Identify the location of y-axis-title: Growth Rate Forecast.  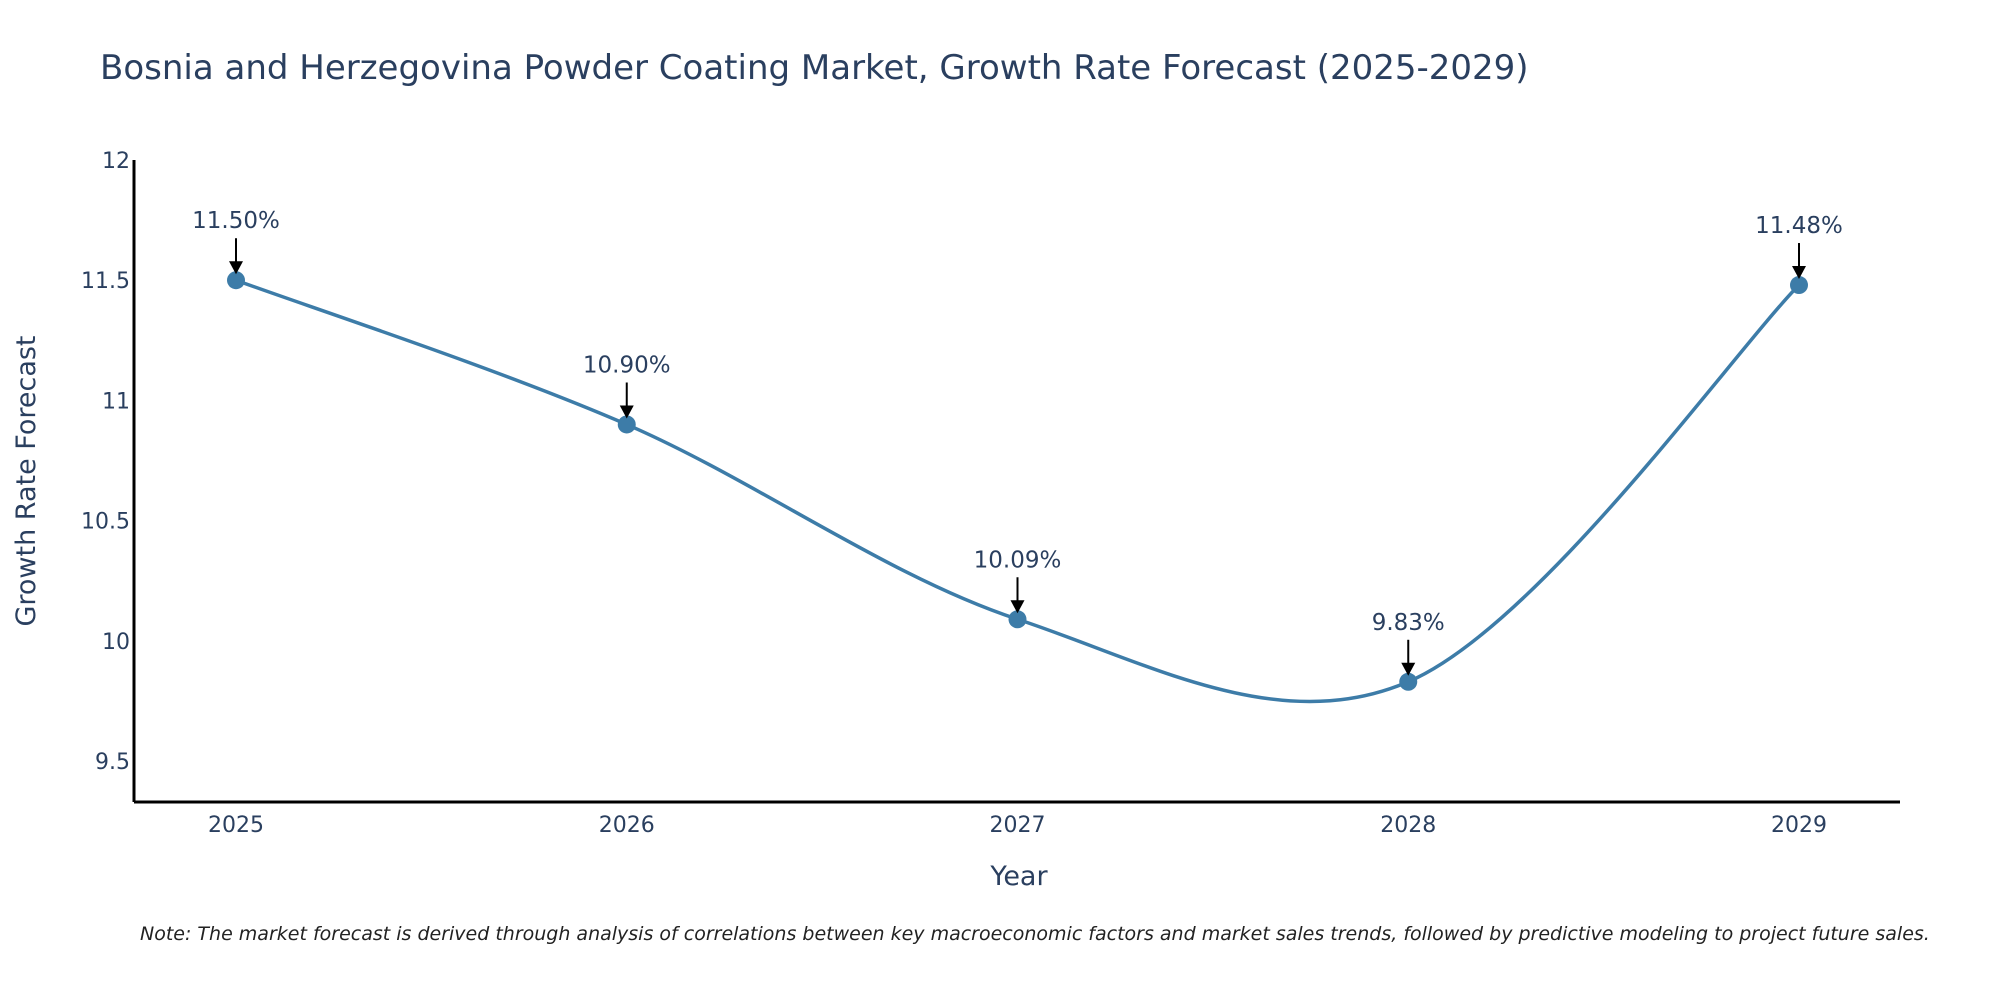
(26, 480).